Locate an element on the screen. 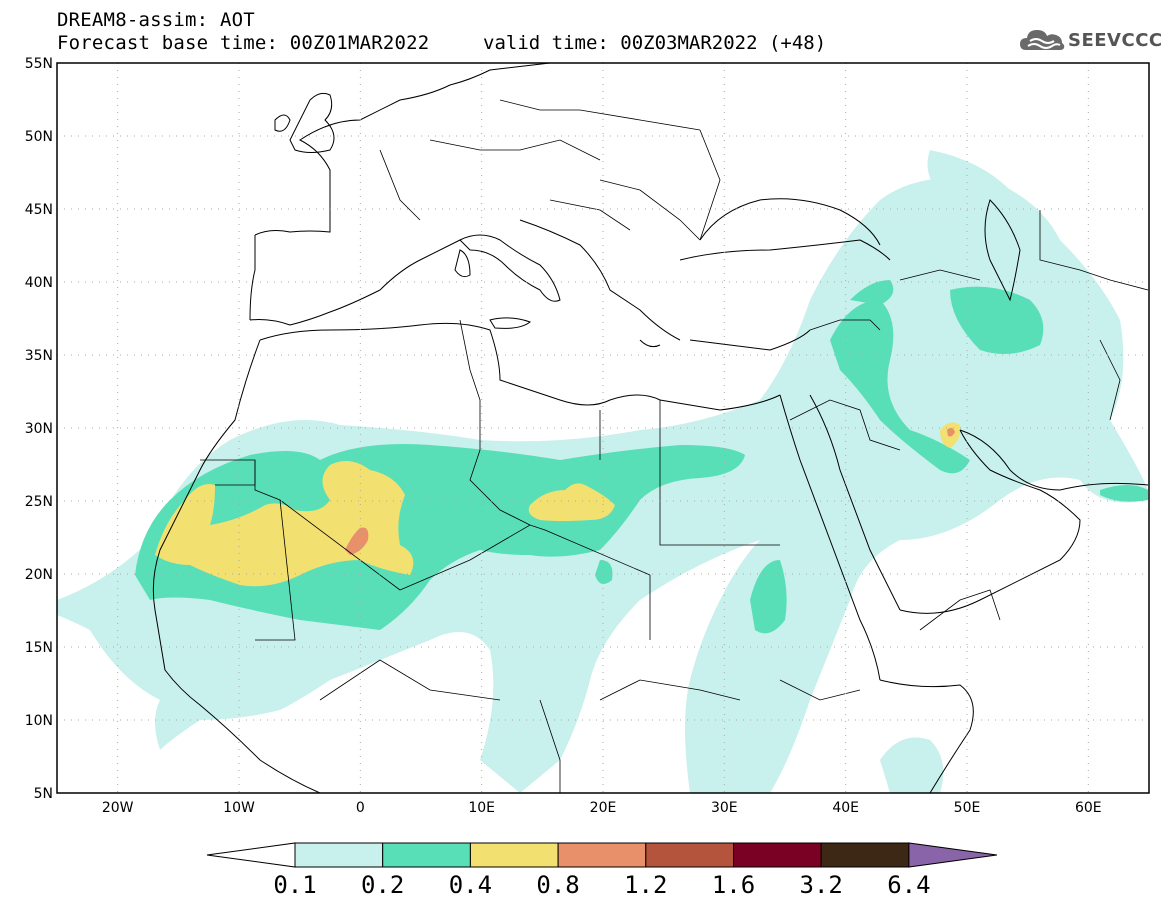 The image size is (1165, 905). lat-label: 55N is located at coordinates (39, 64).